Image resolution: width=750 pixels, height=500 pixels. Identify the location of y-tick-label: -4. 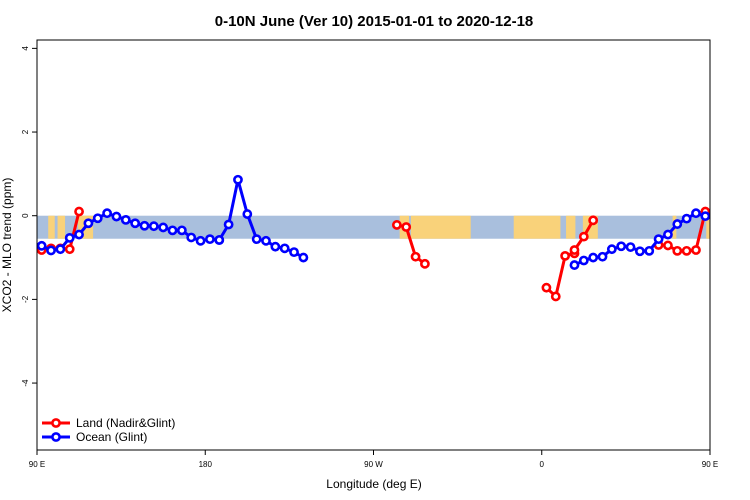
(25, 383).